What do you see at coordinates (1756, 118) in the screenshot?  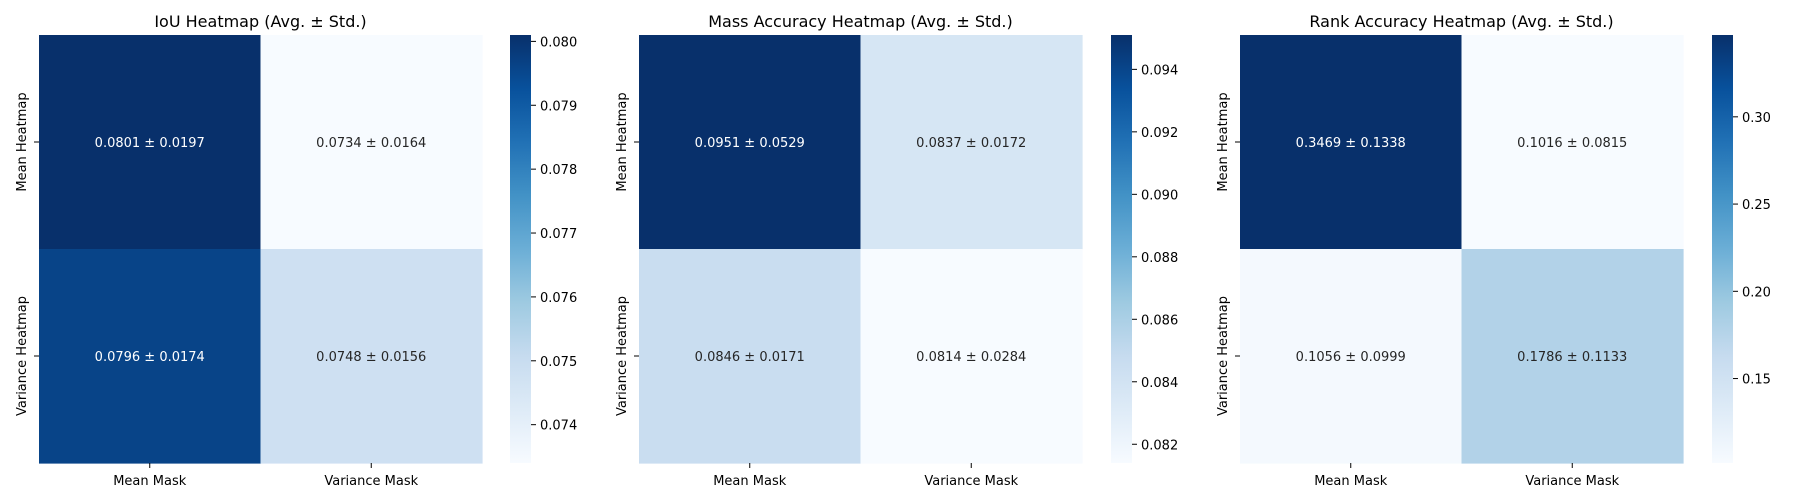 I see `colorbar-tick-label: 0.30` at bounding box center [1756, 118].